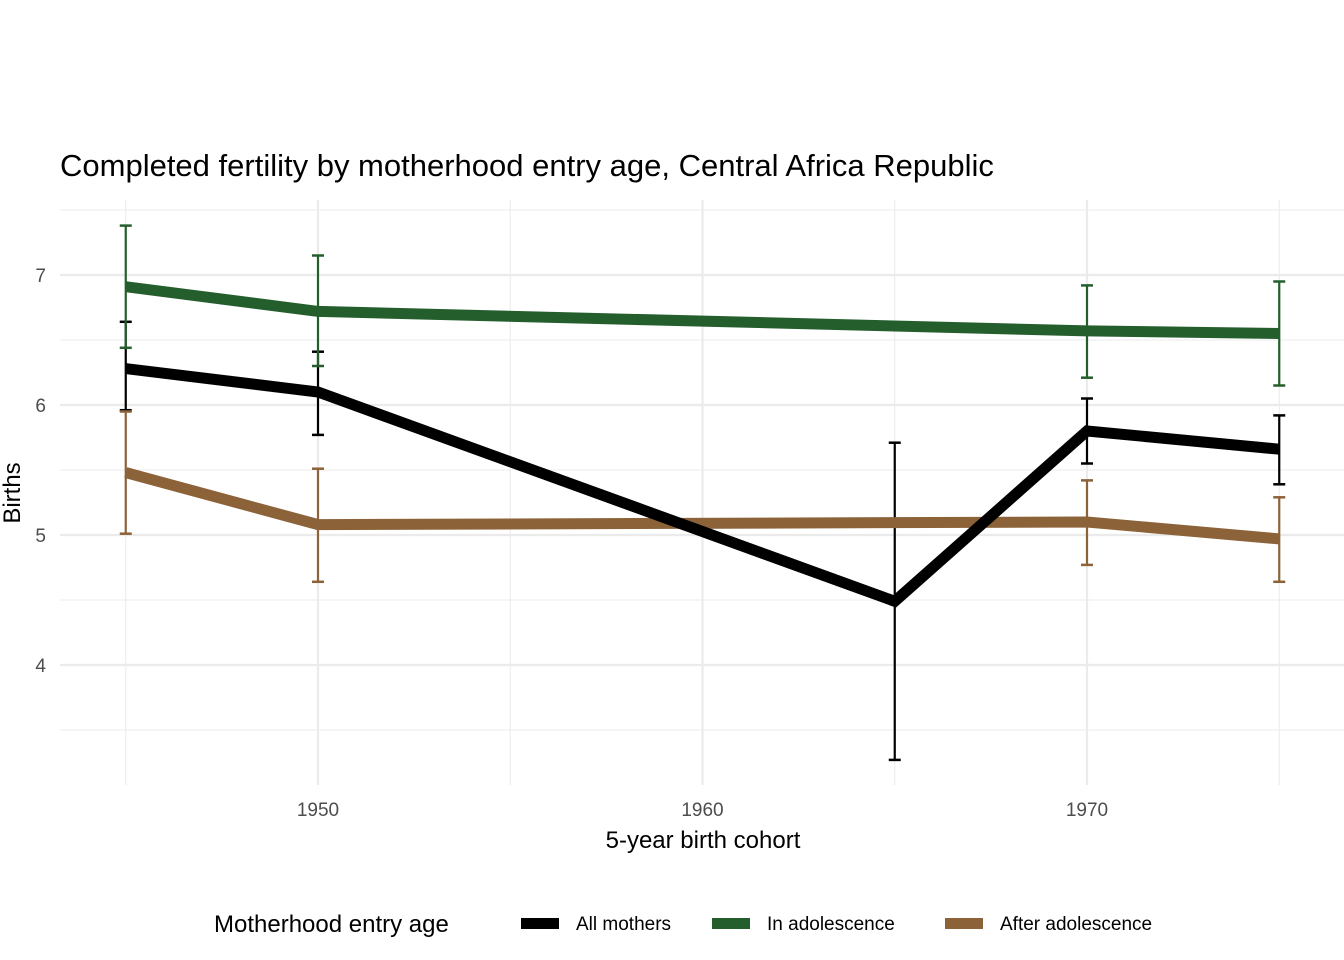 The width and height of the screenshot is (1344, 960). What do you see at coordinates (40, 406) in the screenshot?
I see `y-tick-label: 6` at bounding box center [40, 406].